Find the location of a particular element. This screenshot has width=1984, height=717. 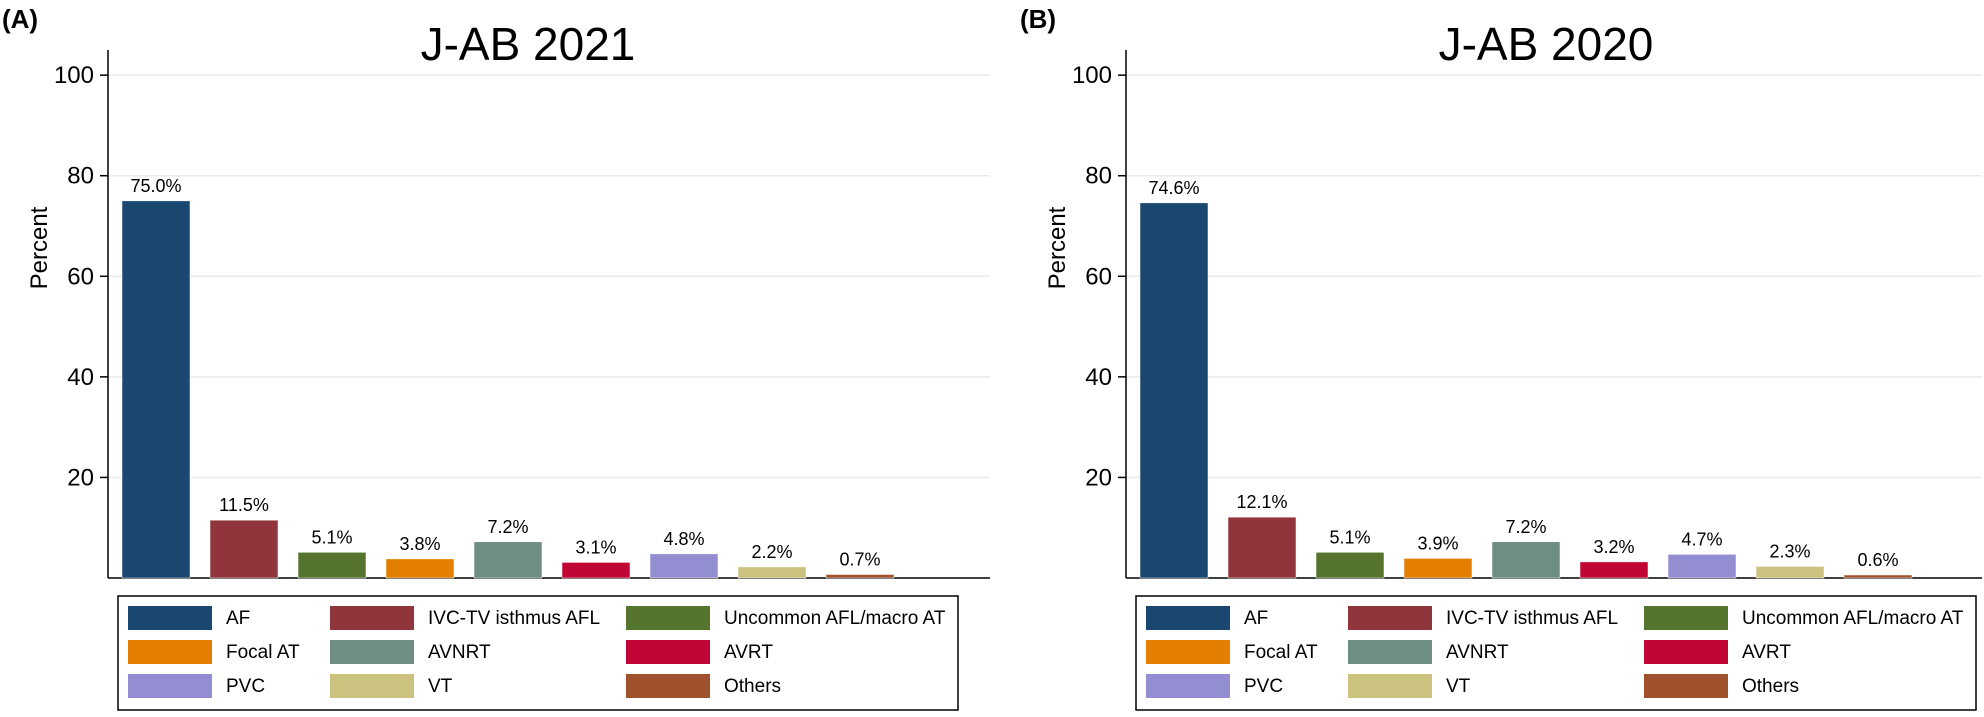

data-label: 3.2% is located at coordinates (1613, 547).